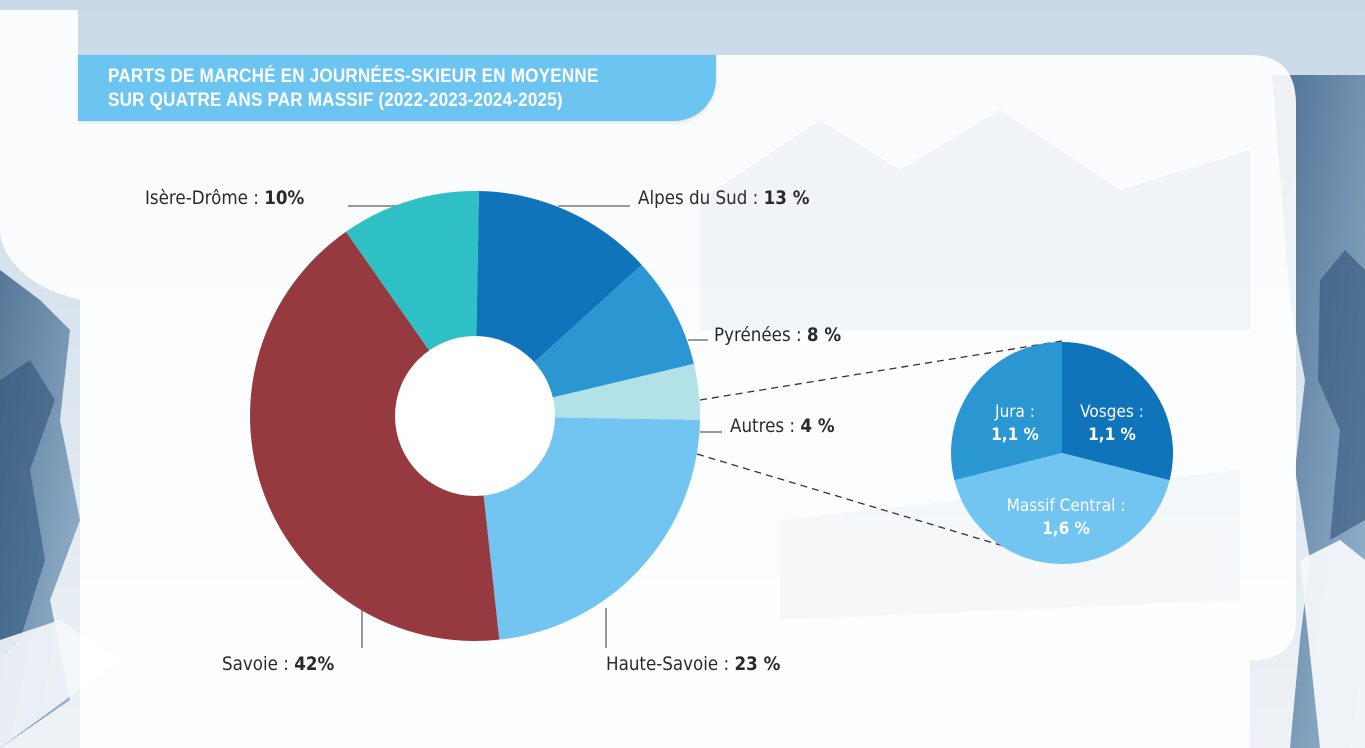  Describe the element at coordinates (1015, 423) in the screenshot. I see `label-jura: Jura : 1,1 %` at that location.